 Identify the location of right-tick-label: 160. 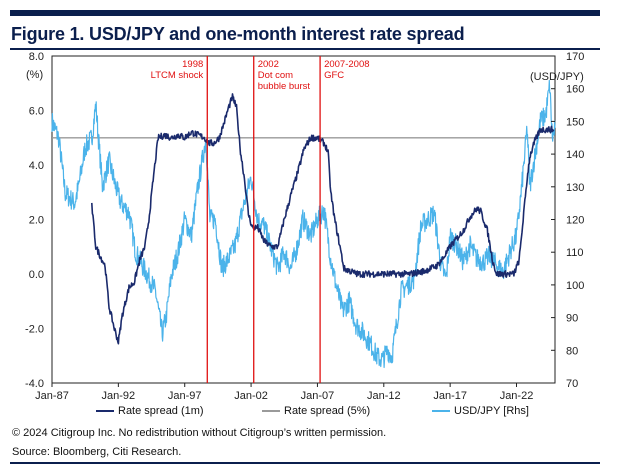
(575, 90).